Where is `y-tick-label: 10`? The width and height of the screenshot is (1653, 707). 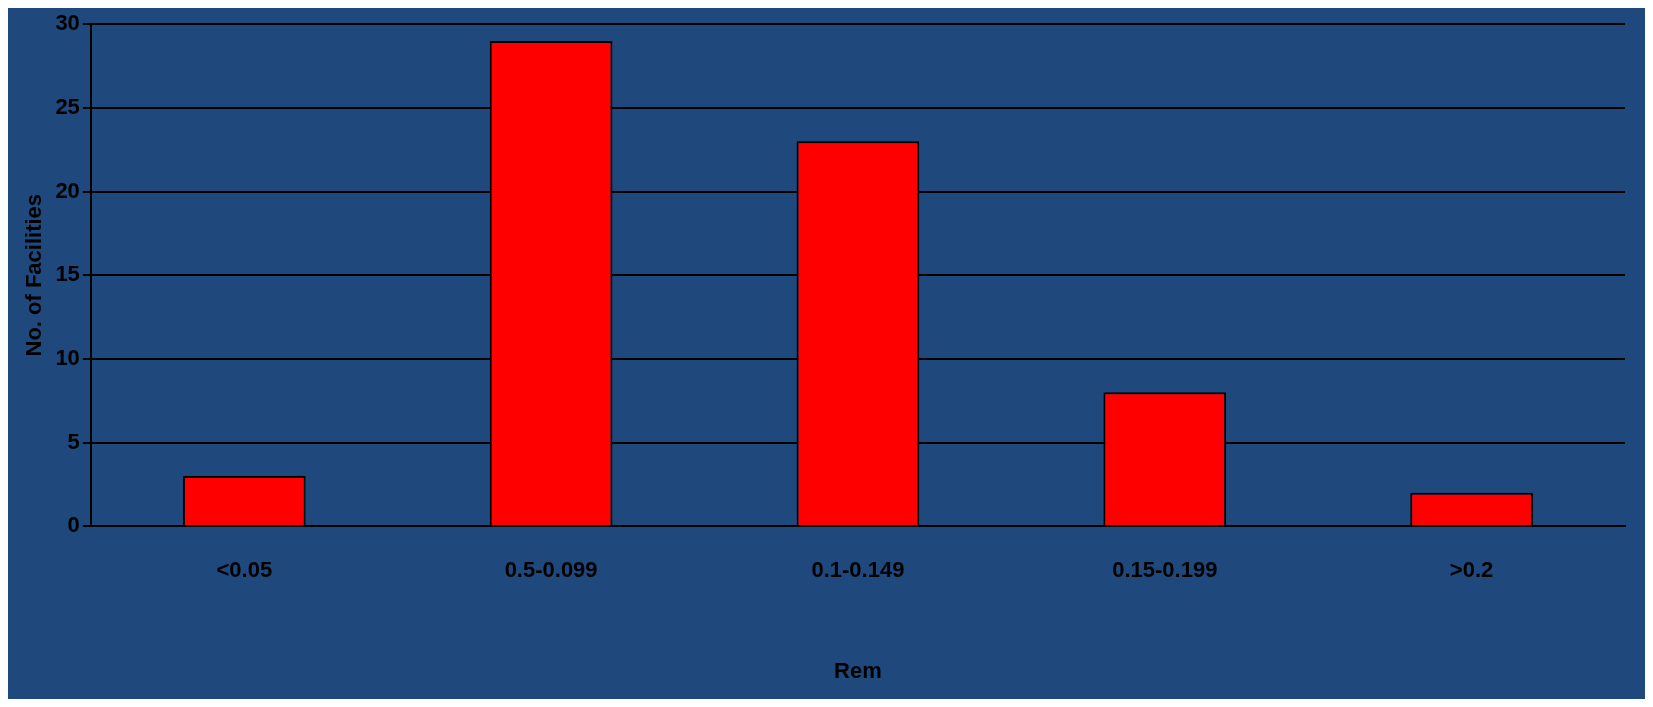
y-tick-label: 10 is located at coordinates (67, 357).